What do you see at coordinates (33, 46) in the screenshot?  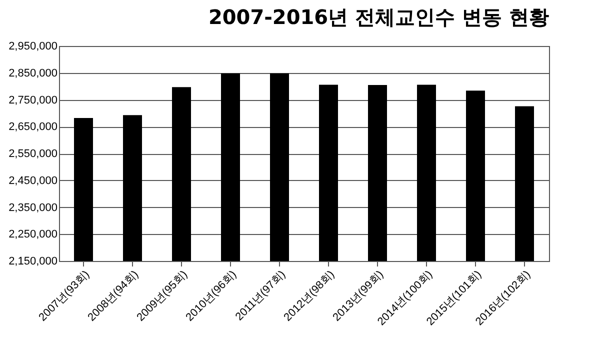 I see `y-tick-label: 2,950,000` at bounding box center [33, 46].